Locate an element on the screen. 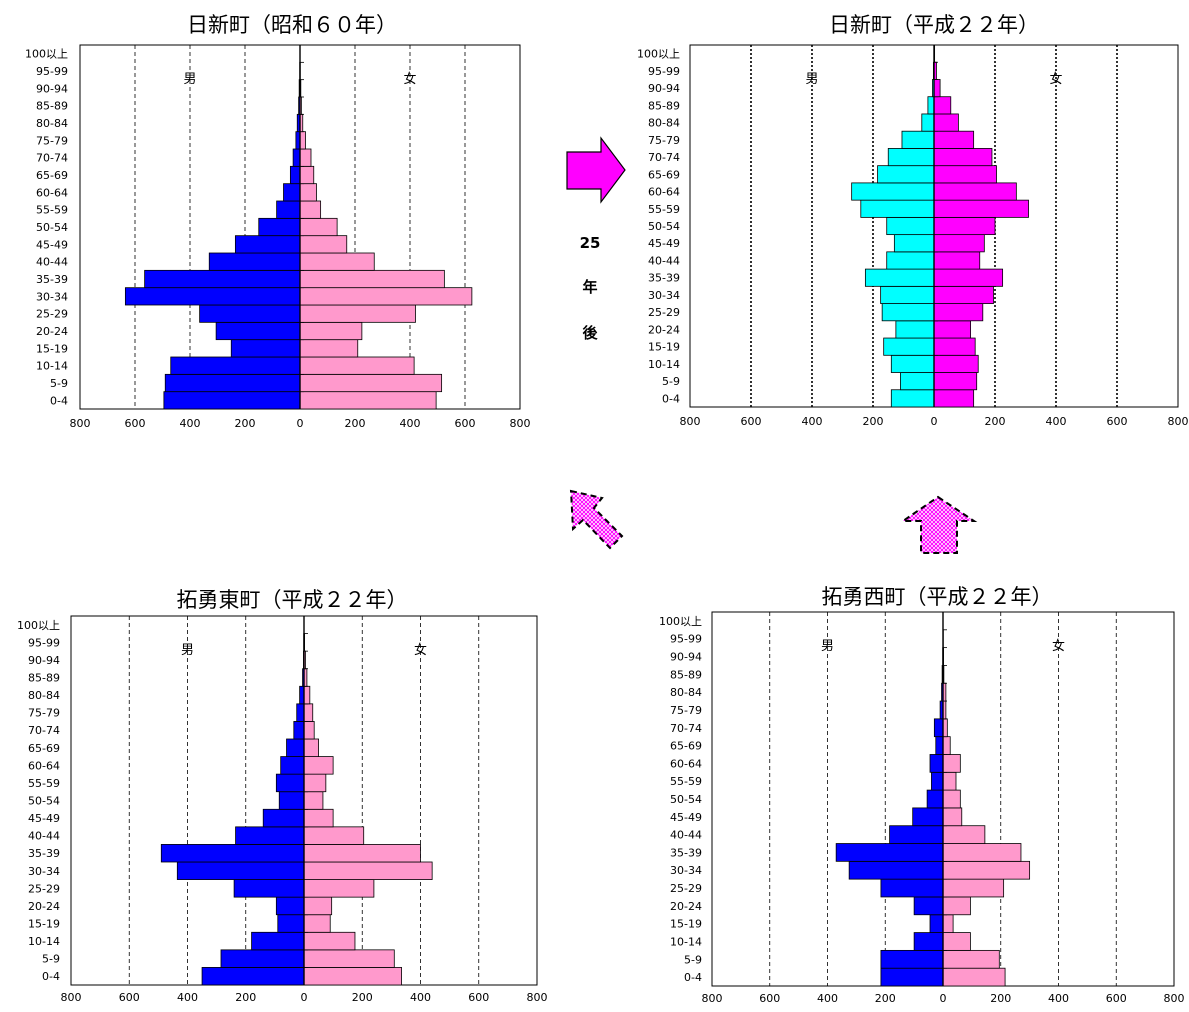 Image resolution: width=1189 pixels, height=1012 pixels. arrow-text-nen: 年 is located at coordinates (589, 287).